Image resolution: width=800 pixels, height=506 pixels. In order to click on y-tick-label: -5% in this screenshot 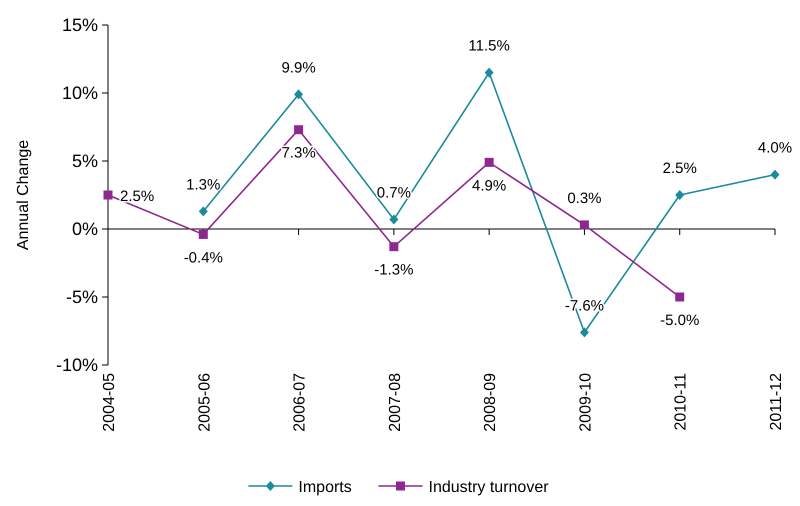, I will do `click(82, 297)`.